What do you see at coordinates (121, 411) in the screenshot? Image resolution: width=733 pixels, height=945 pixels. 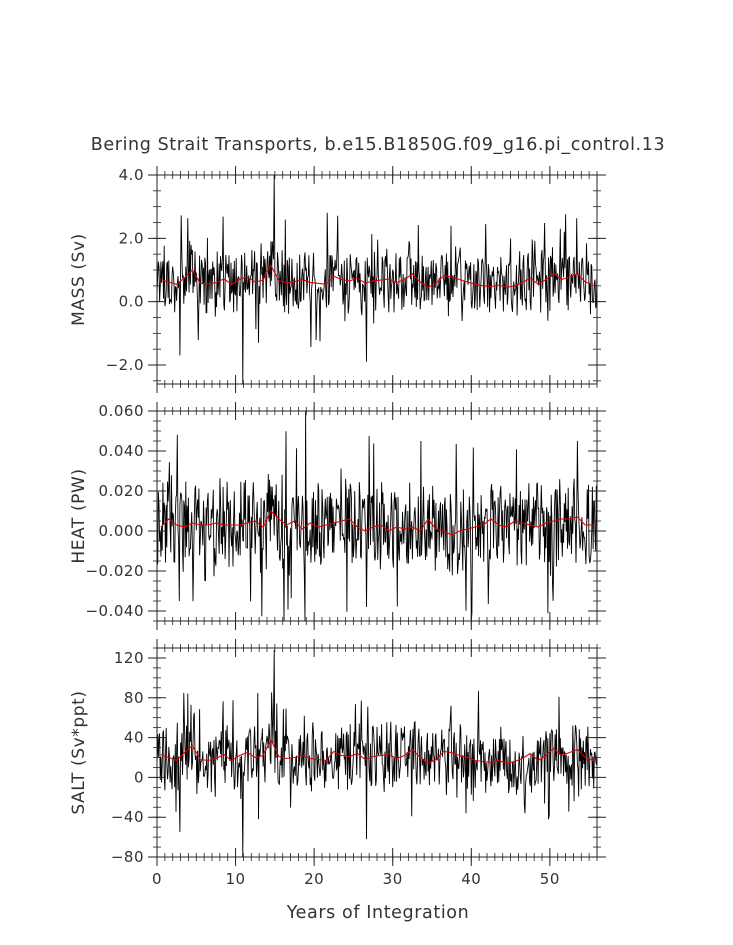 I see `heat-y-tick-label: 0.060` at bounding box center [121, 411].